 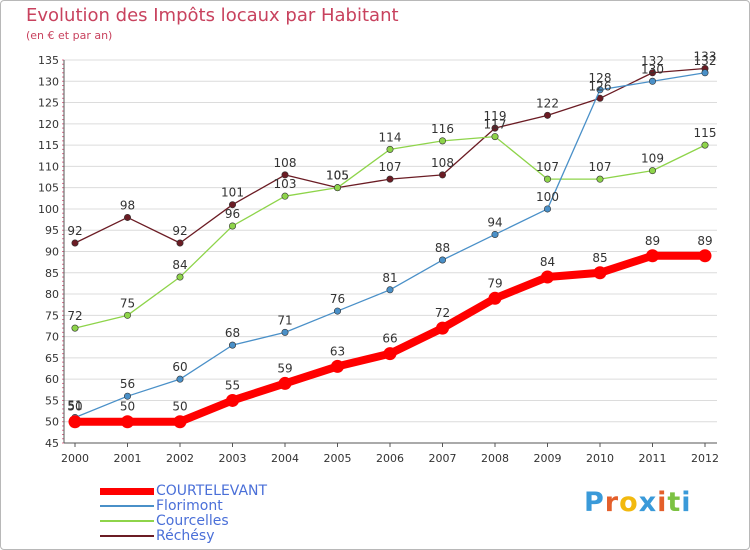 What do you see at coordinates (127, 205) in the screenshot?
I see `data-label: 98` at bounding box center [127, 205].